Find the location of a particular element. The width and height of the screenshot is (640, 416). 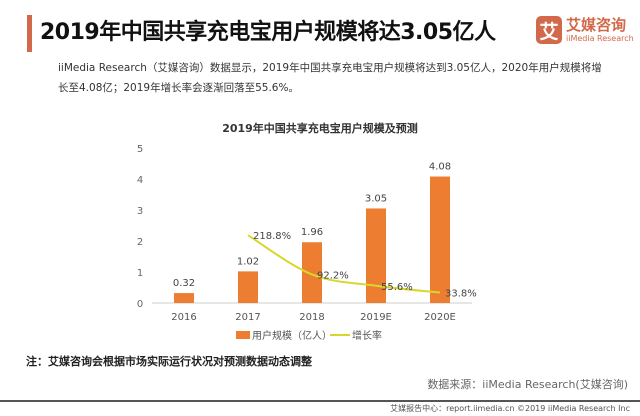

y-tick-label: 1 is located at coordinates (140, 273).